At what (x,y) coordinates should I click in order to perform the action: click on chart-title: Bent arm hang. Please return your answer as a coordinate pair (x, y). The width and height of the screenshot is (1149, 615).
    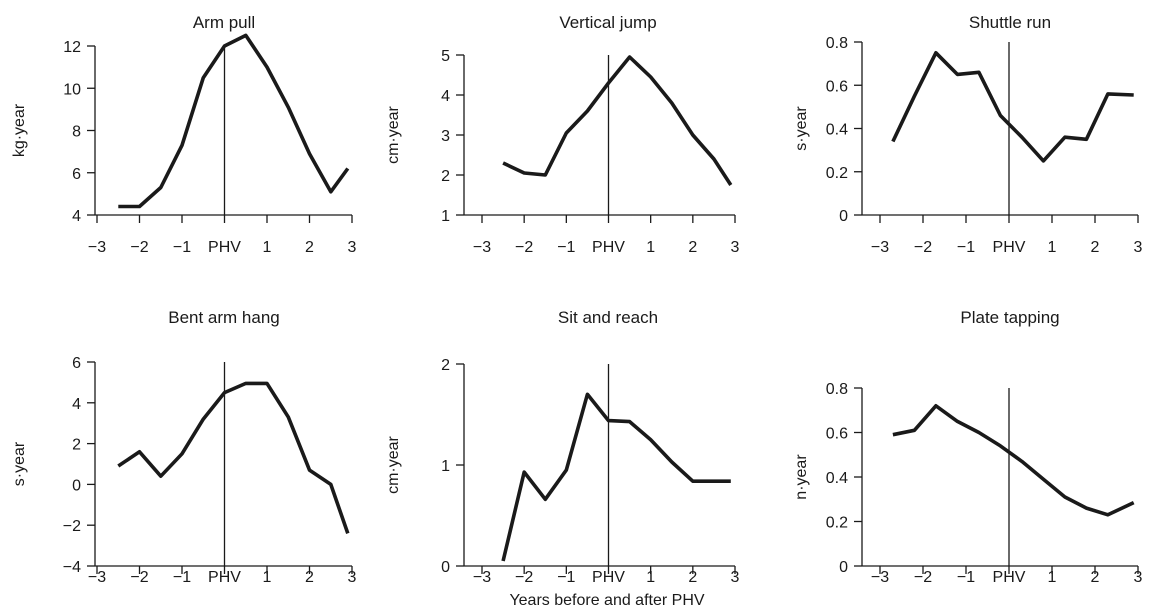
    Looking at the image, I should click on (224, 317).